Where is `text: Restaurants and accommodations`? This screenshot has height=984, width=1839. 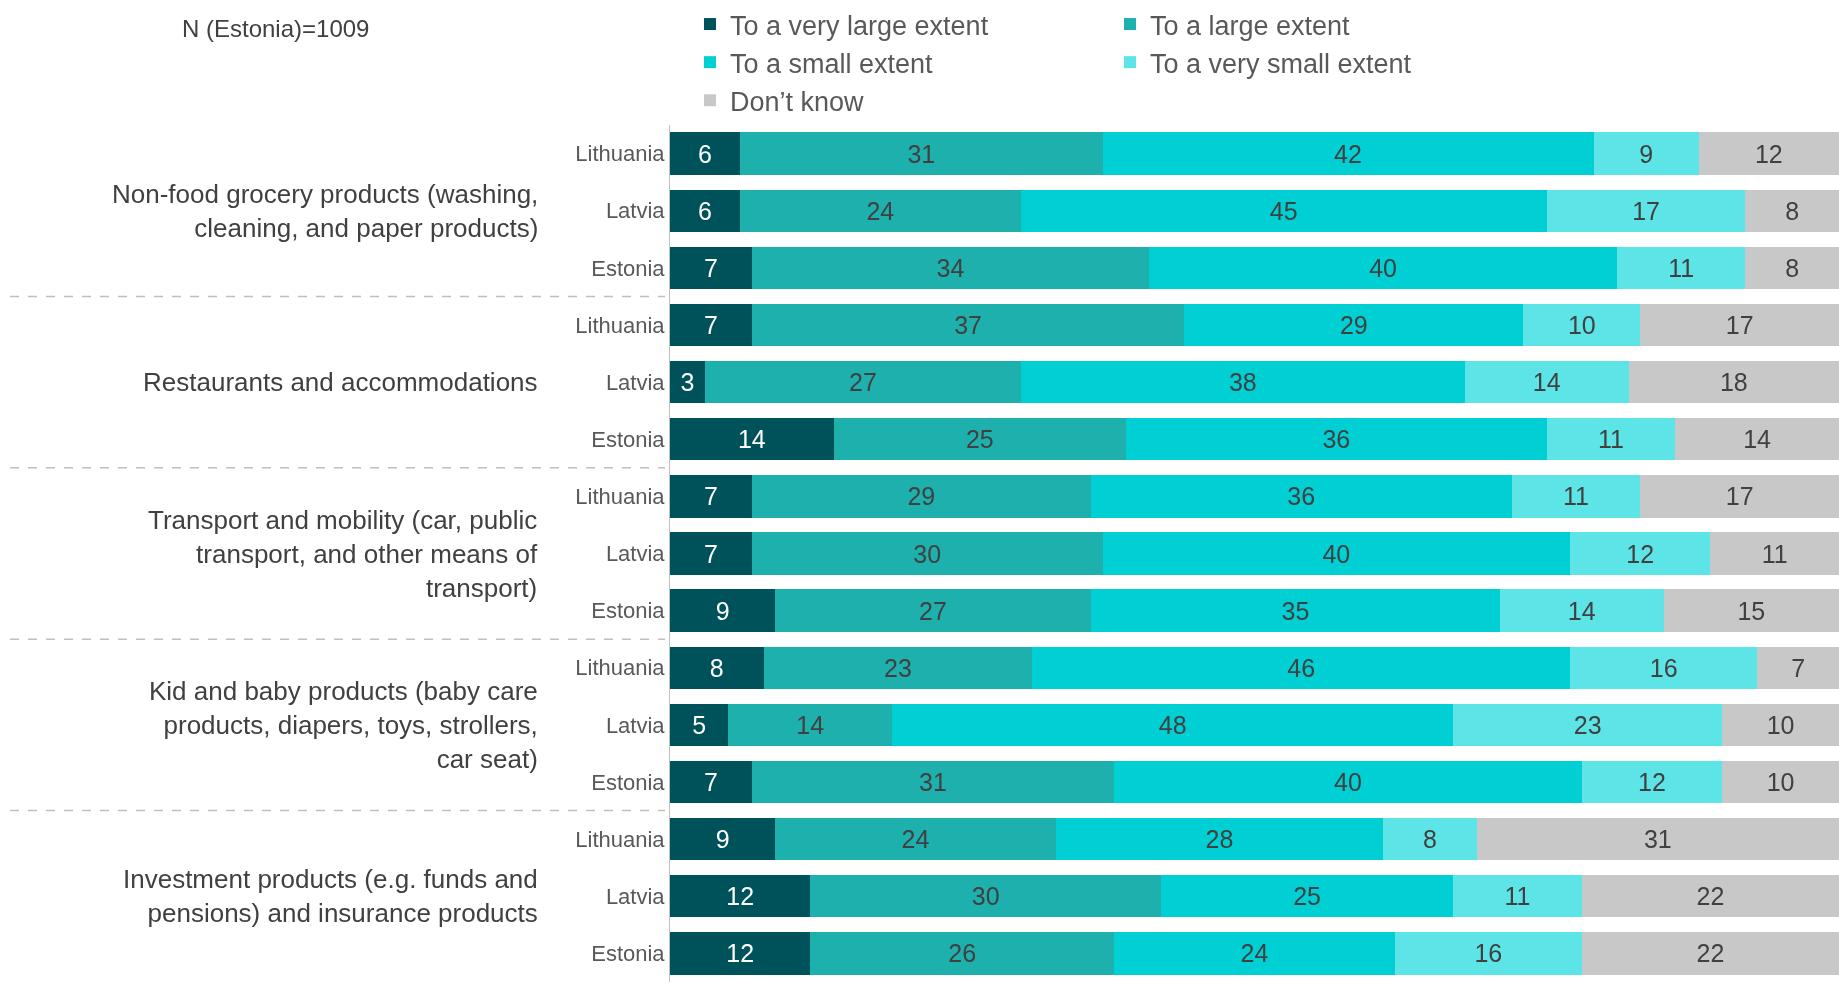
text: Restaurants and accommodations is located at coordinates (340, 382).